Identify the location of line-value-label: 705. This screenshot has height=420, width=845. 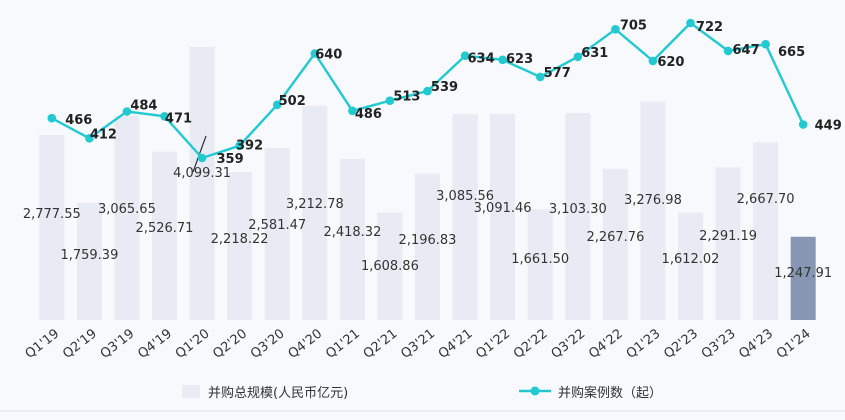
(633, 25).